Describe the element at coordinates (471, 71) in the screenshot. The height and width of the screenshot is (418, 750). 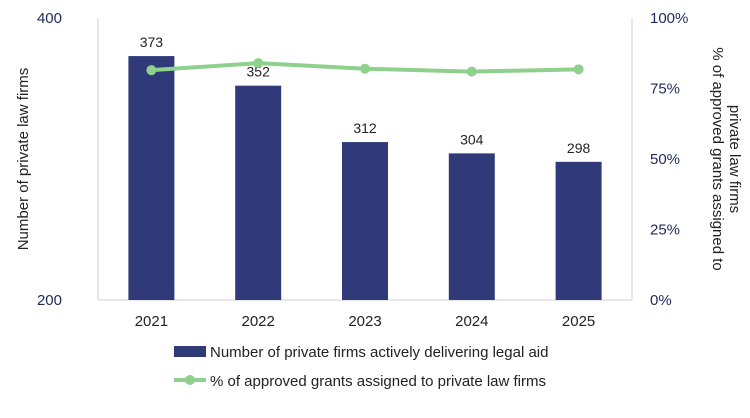
I see `line-point-2024` at that location.